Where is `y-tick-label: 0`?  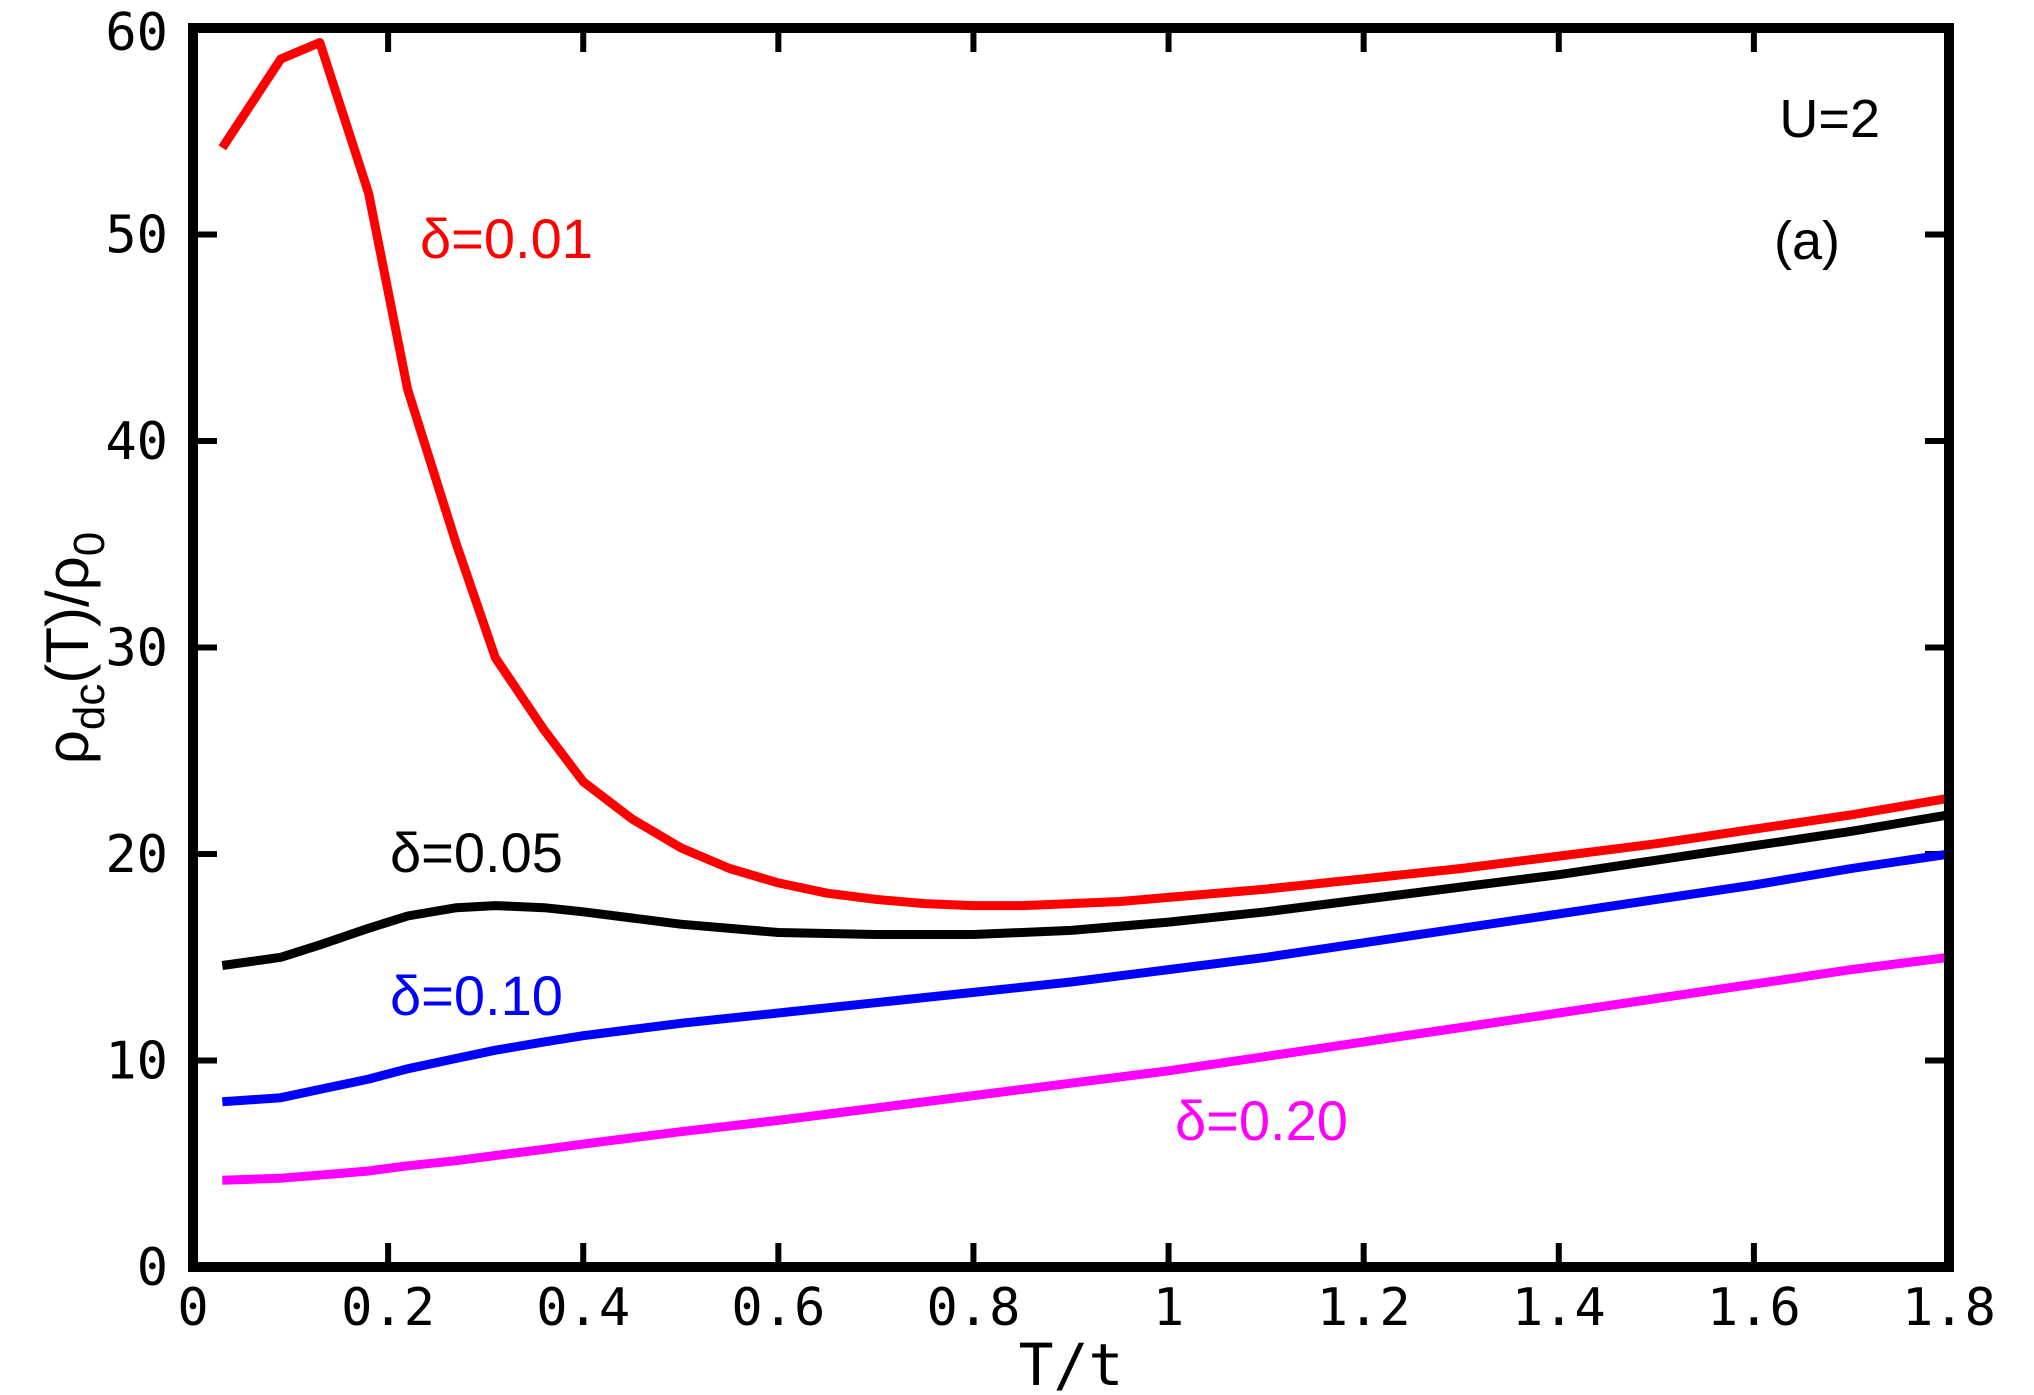
y-tick-label: 0 is located at coordinates (152, 1268).